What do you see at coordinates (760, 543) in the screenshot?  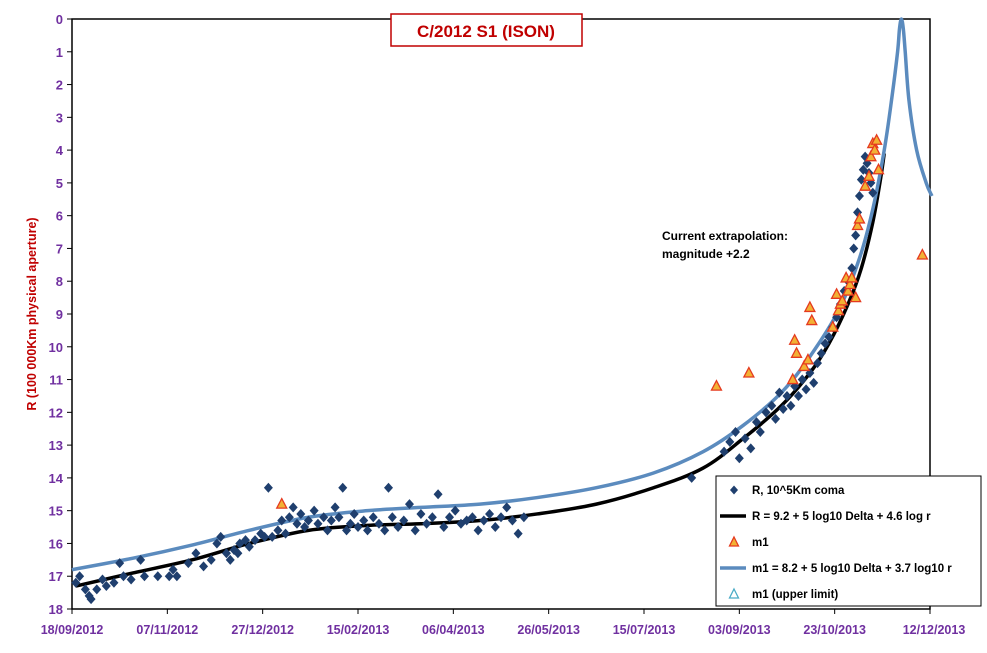 I see `legend-label: m1` at bounding box center [760, 543].